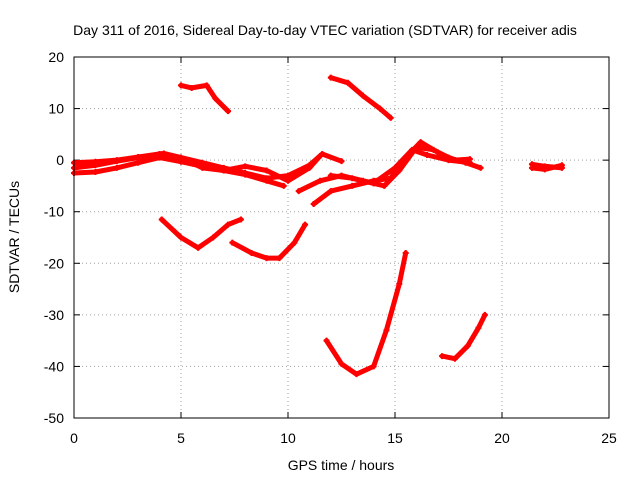  Describe the element at coordinates (56, 57) in the screenshot. I see `y-tick-label: 20` at that location.